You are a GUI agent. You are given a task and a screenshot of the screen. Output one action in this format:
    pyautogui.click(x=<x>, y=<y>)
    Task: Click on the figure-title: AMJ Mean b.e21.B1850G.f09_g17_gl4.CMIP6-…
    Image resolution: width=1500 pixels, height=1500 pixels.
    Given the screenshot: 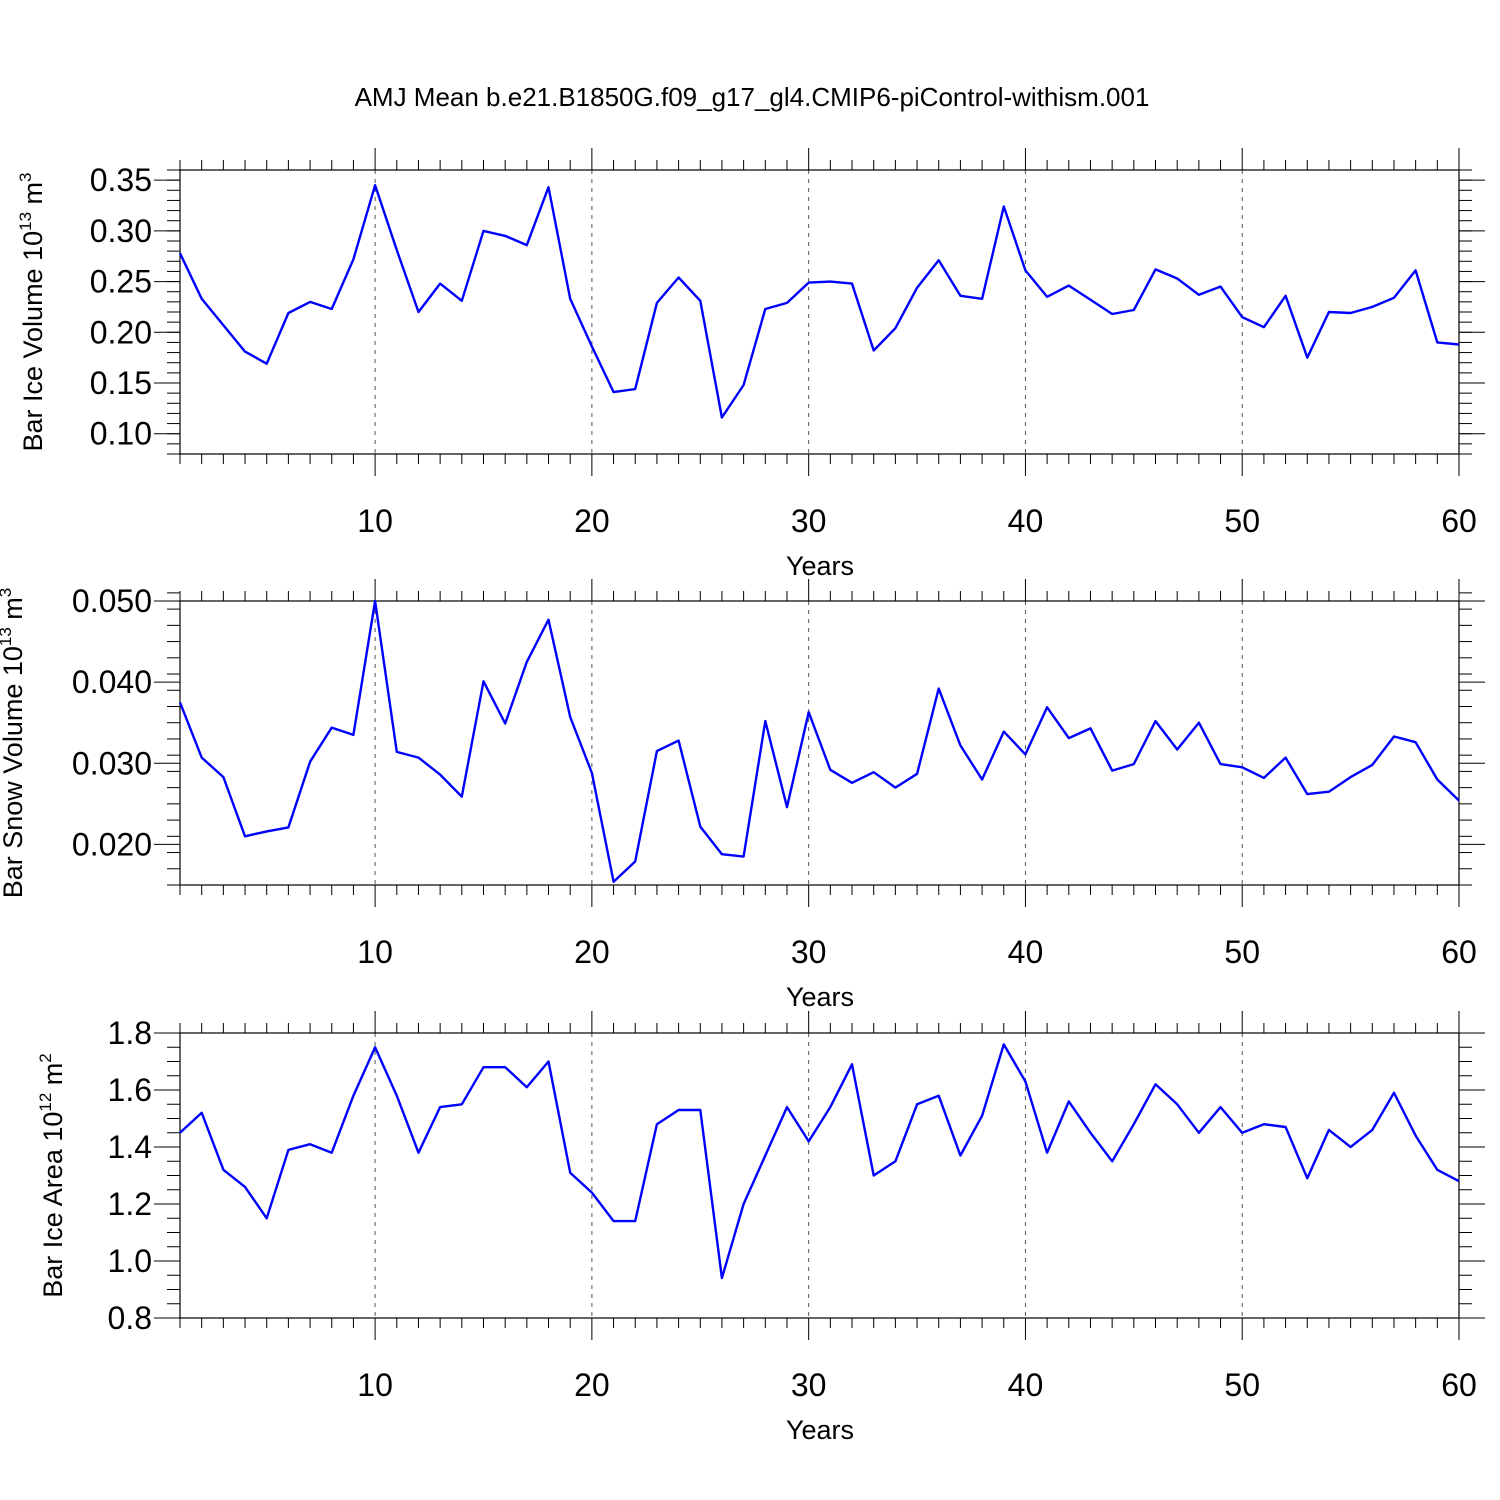 What is the action you would take?
    pyautogui.click(x=752, y=97)
    